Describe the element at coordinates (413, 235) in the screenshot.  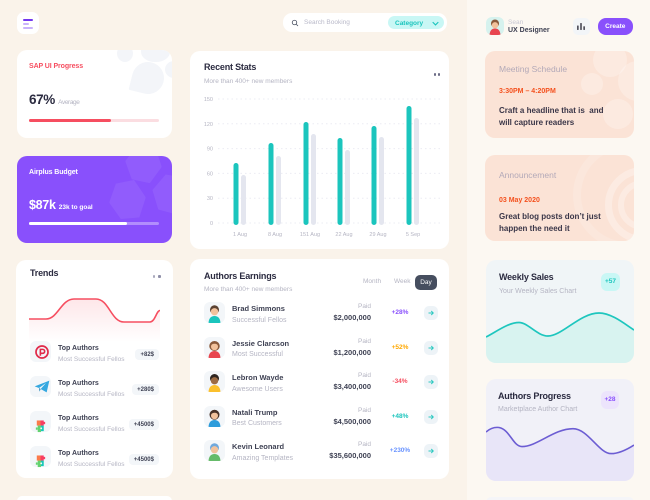
I see `svg-text: 5 Sep` at that location.